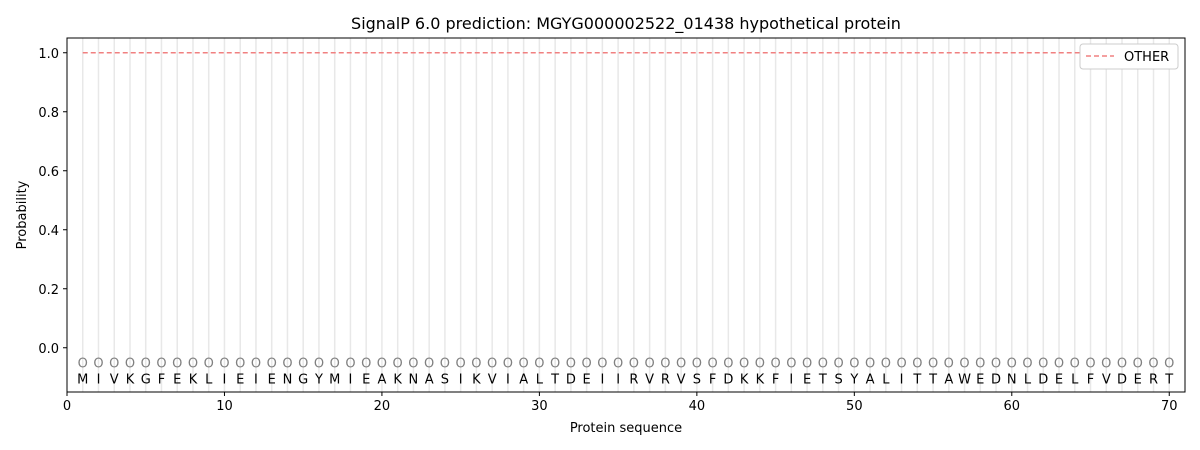 The image size is (1200, 450). What do you see at coordinates (964, 379) in the screenshot?
I see `residue-letter: W` at bounding box center [964, 379].